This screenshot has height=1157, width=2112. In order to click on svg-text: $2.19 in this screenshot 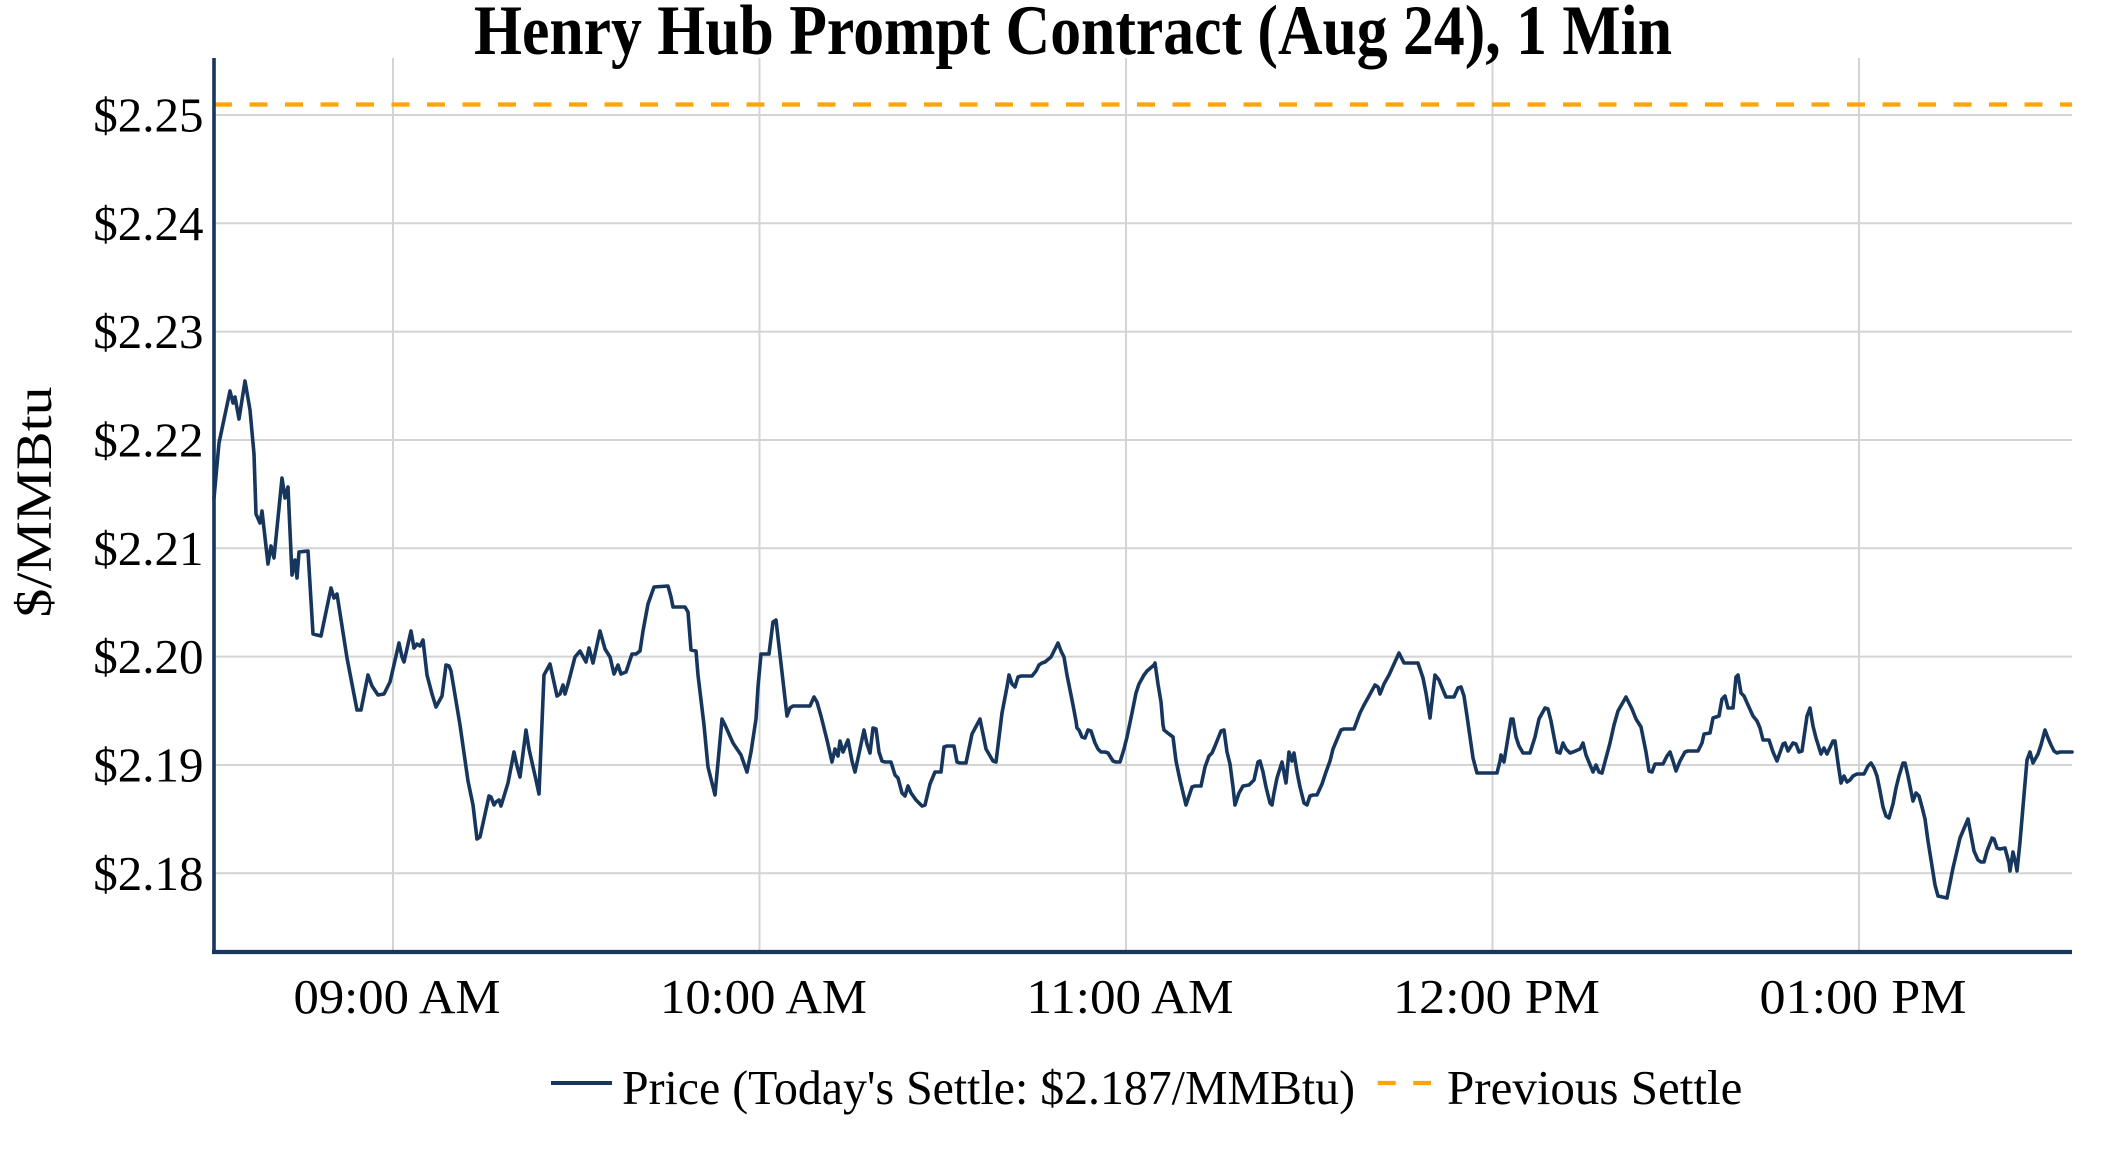, I will do `click(148, 765)`.